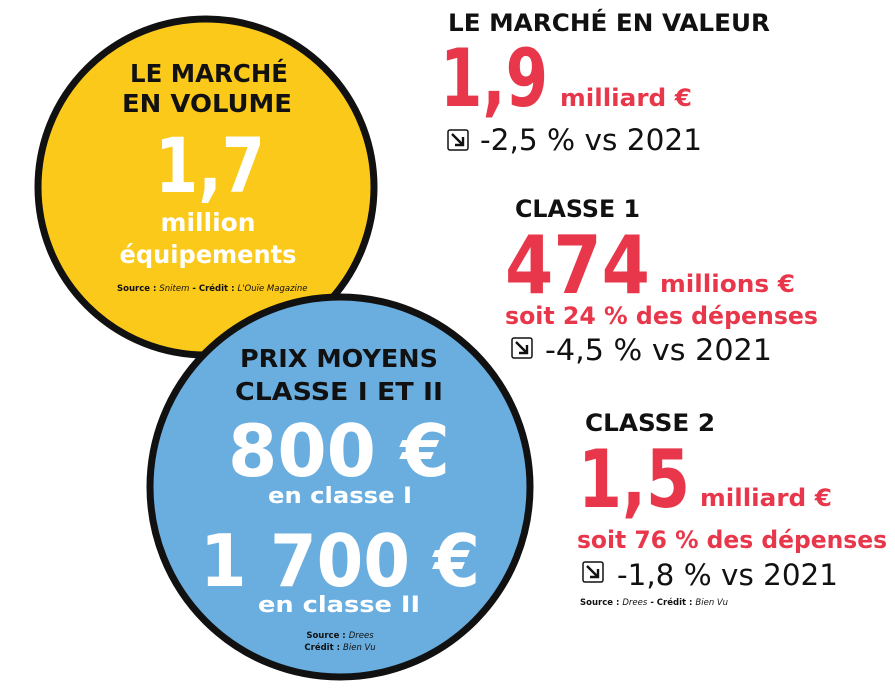 The width and height of the screenshot is (895, 699). I want to click on prix-value: 800 €, so click(339, 451).